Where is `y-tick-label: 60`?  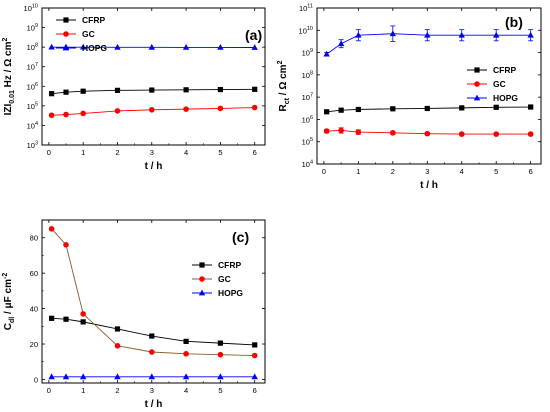
y-tick-label: 60 is located at coordinates (34, 273).